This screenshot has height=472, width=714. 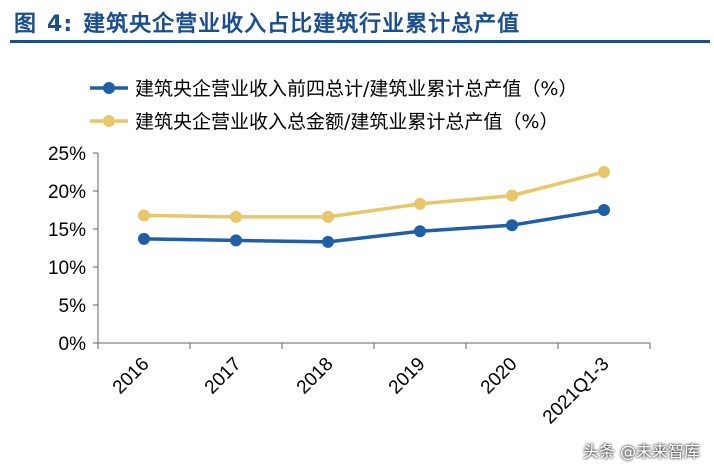 What do you see at coordinates (576, 391) in the screenshot?
I see `x-tick-label: 2021Q1-3` at bounding box center [576, 391].